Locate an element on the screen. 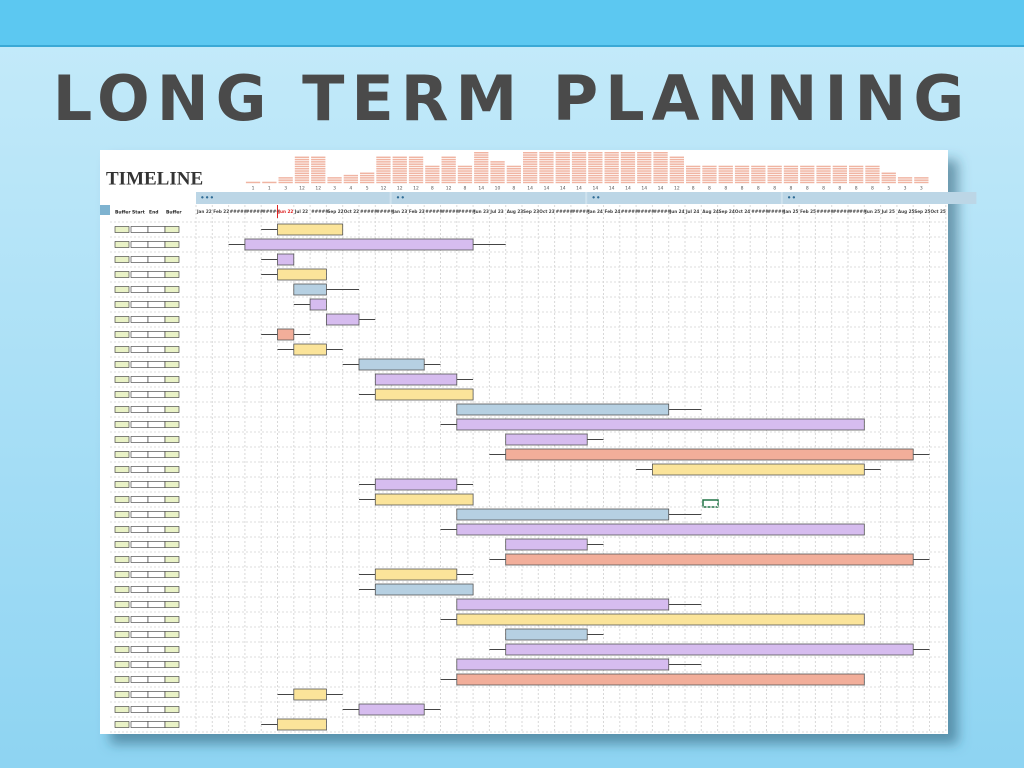 This screenshot has width=1024, height=768. date-label: Jan 24 is located at coordinates (595, 211).